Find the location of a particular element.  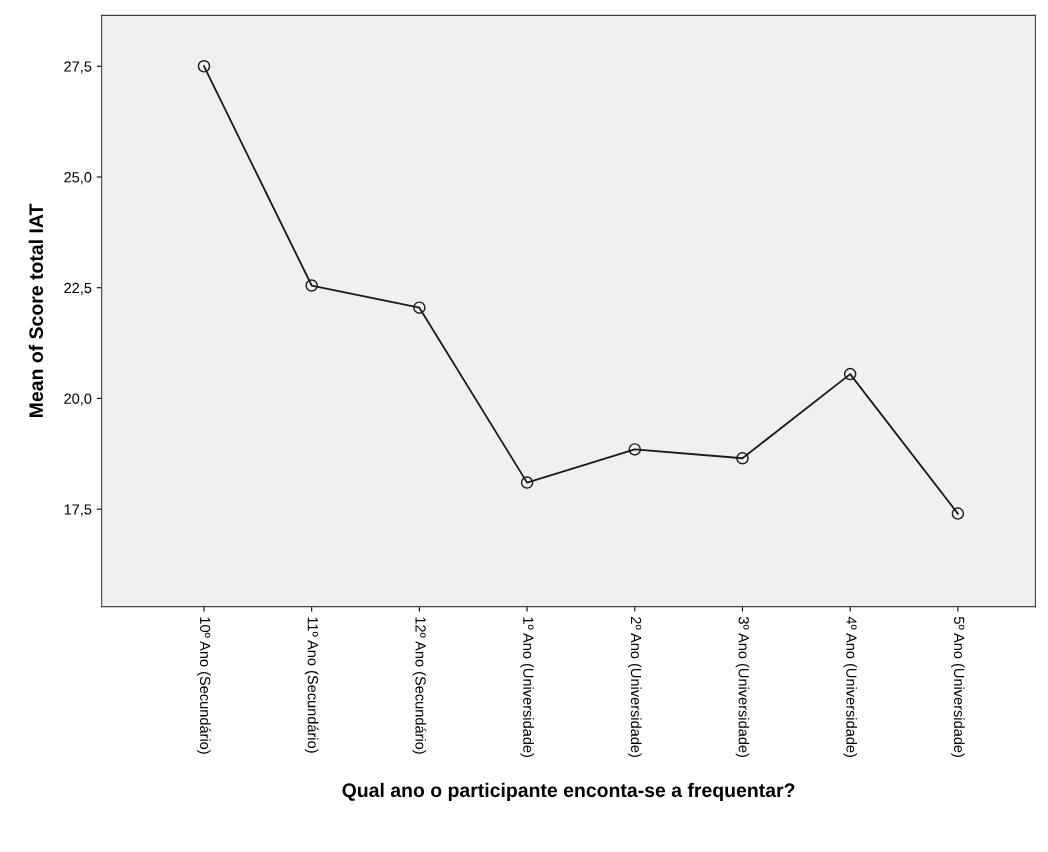

x-axis-title: Qual ano o participante enconta-se a frequentar? is located at coordinates (568, 791).